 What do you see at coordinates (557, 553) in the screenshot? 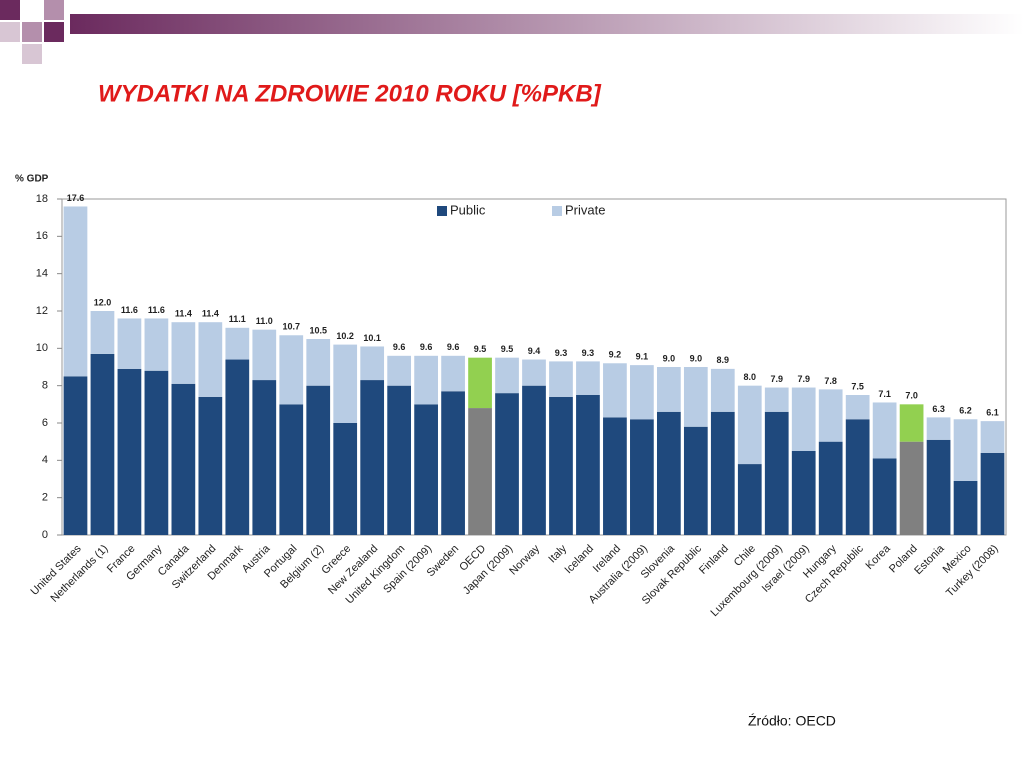
I see `x-tick-label: Italy` at bounding box center [557, 553].